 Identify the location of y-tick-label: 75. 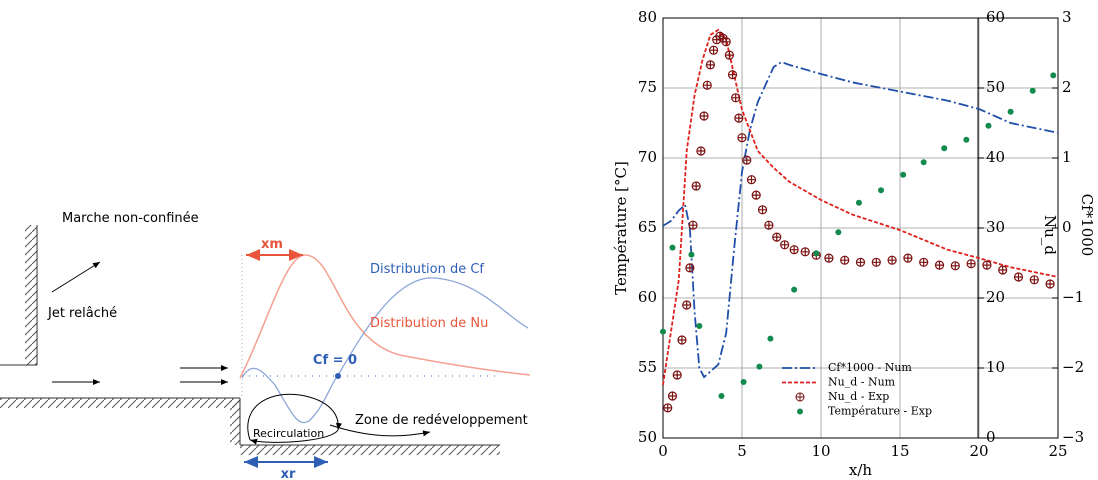
(647, 87).